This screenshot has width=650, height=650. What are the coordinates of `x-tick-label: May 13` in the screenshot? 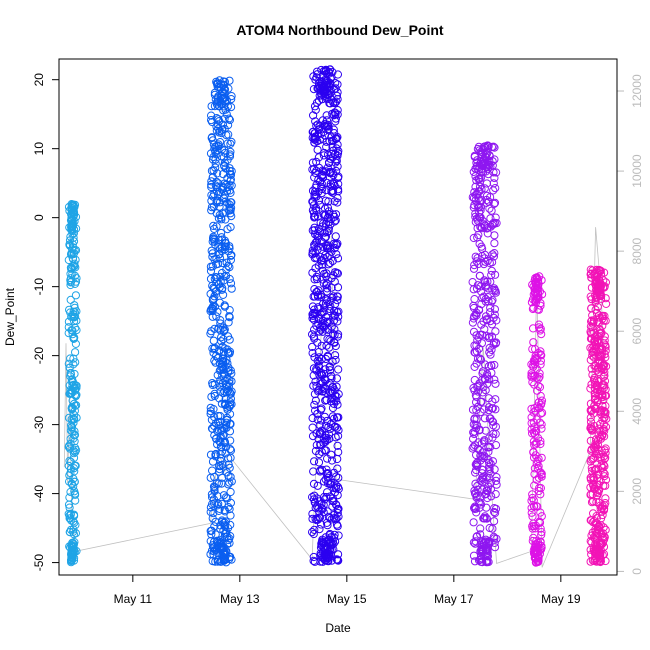 It's located at (240, 599).